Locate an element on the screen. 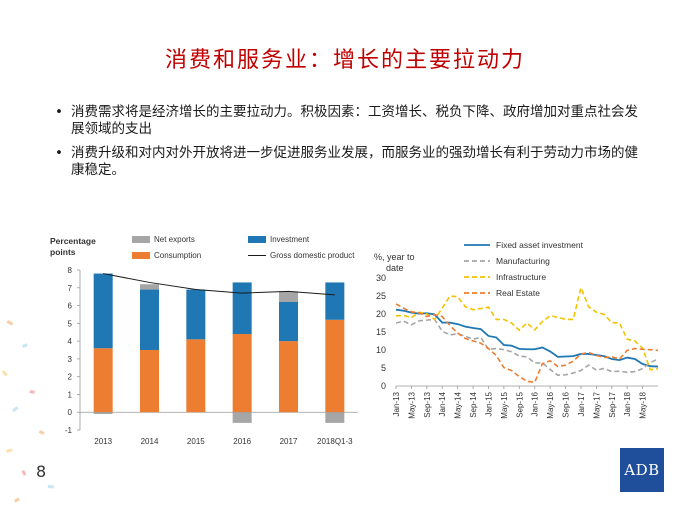  y-axis-title: %, year to is located at coordinates (394, 257).